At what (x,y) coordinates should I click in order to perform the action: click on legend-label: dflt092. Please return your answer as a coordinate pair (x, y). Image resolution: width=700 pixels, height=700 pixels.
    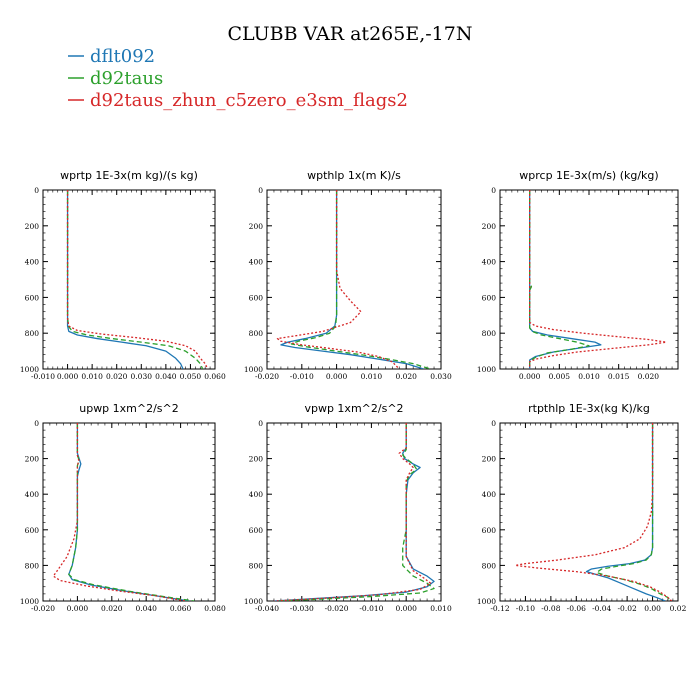
    Looking at the image, I should click on (122, 56).